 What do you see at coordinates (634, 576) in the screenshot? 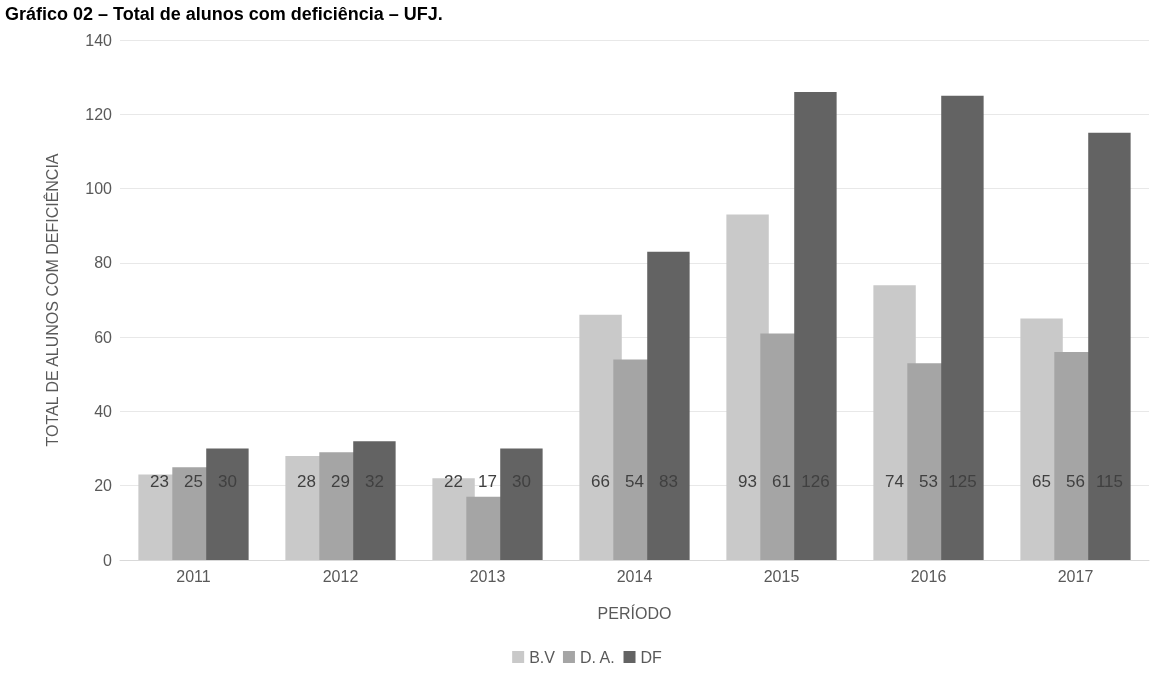
I see `x-tick-label: 2014` at bounding box center [634, 576].